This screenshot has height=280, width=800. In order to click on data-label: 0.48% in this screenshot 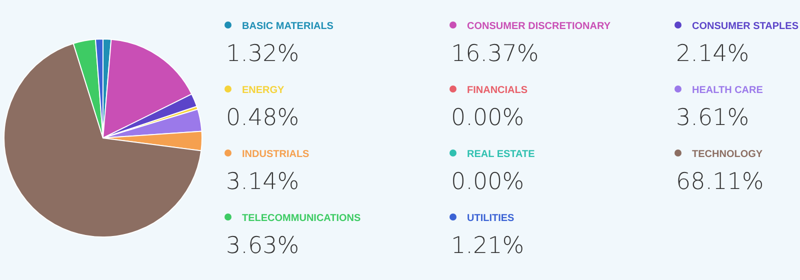, I will do `click(263, 118)`.